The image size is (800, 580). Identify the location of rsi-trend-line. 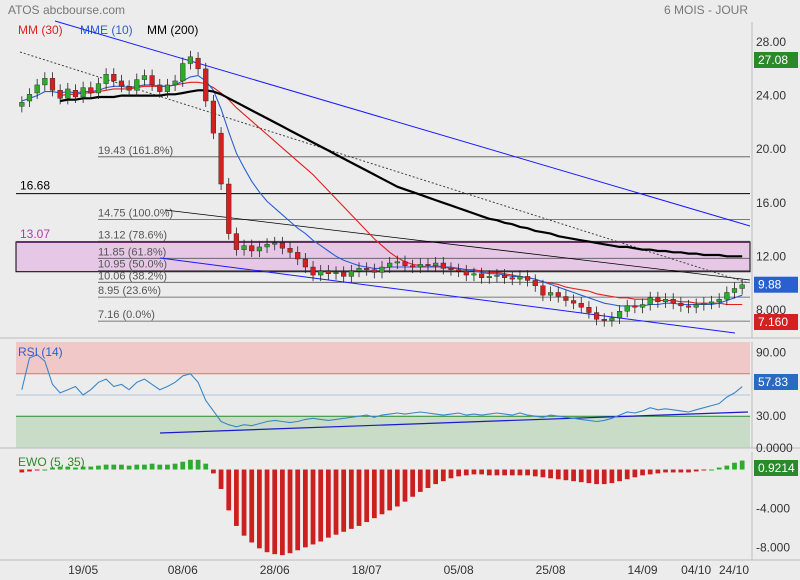
(454, 422).